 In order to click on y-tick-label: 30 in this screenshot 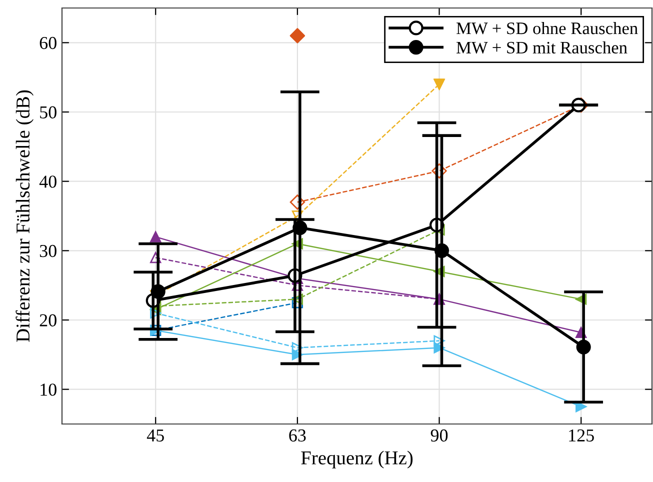, I will do `click(48, 251)`.